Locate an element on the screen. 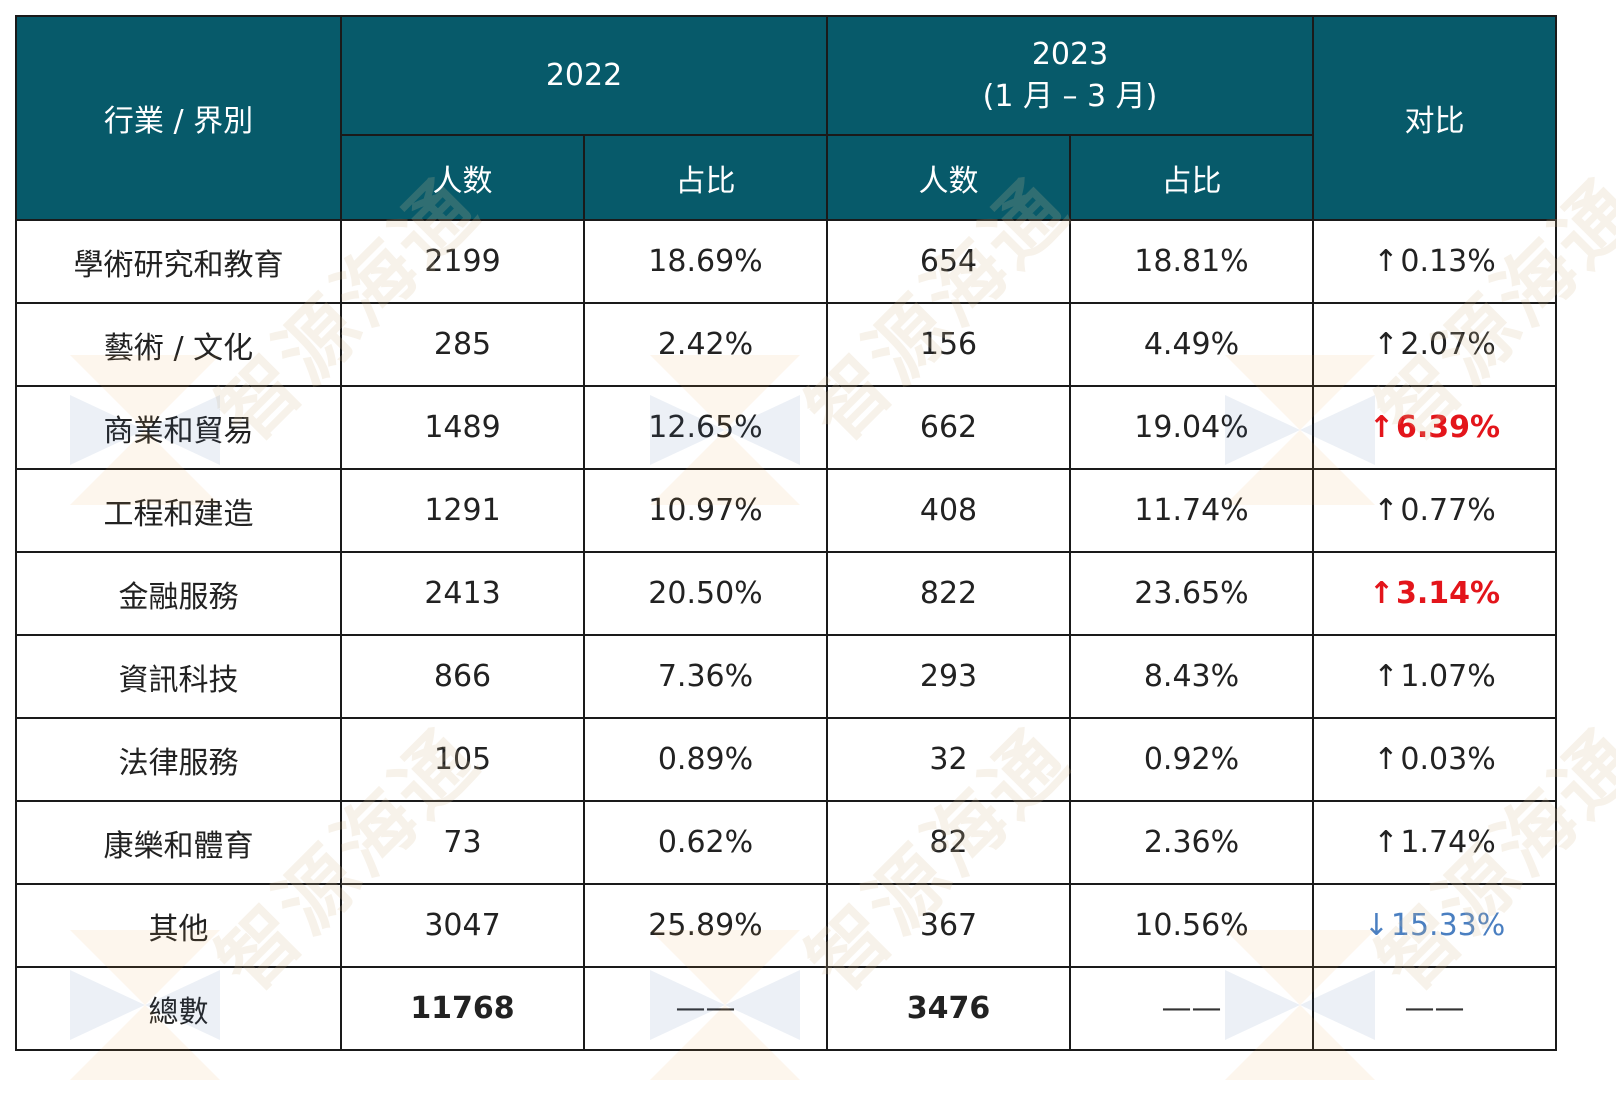 The width and height of the screenshot is (1616, 1100). header-industry: 行業 / 界別 is located at coordinates (178, 118).